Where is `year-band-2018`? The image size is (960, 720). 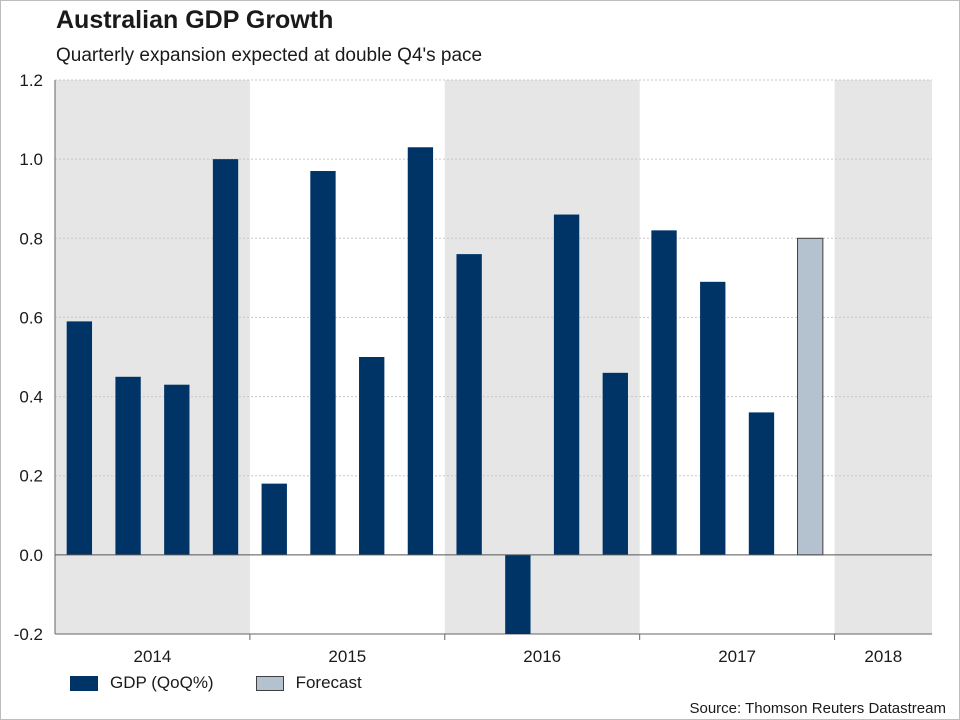 year-band-2018 is located at coordinates (883, 357).